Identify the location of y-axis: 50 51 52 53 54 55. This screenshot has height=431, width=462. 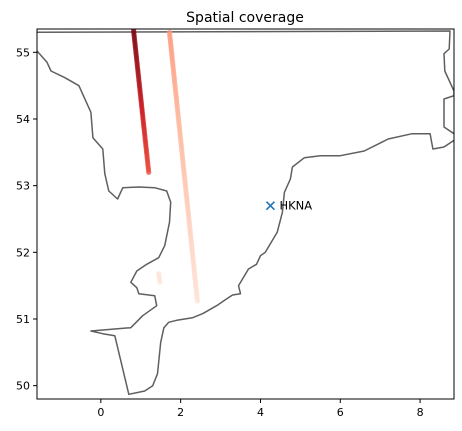
(26, 219).